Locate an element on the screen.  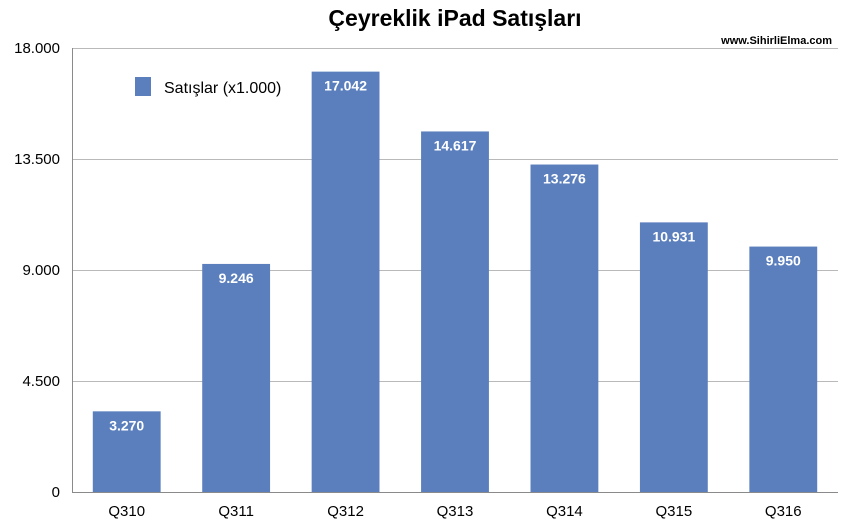
bar-value-label: 14.617 is located at coordinates (455, 145).